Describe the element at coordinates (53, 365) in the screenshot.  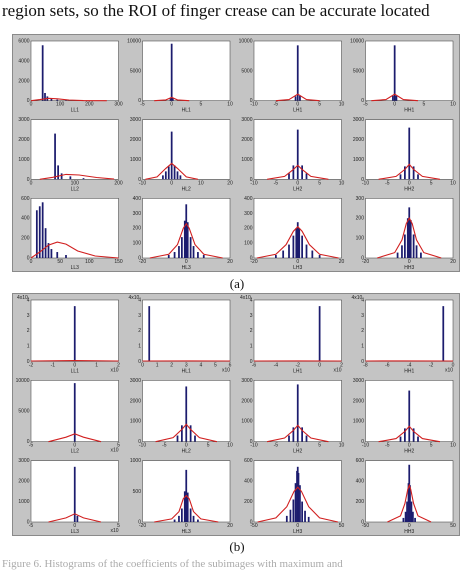
I see `x-tick-label: -1` at that location.